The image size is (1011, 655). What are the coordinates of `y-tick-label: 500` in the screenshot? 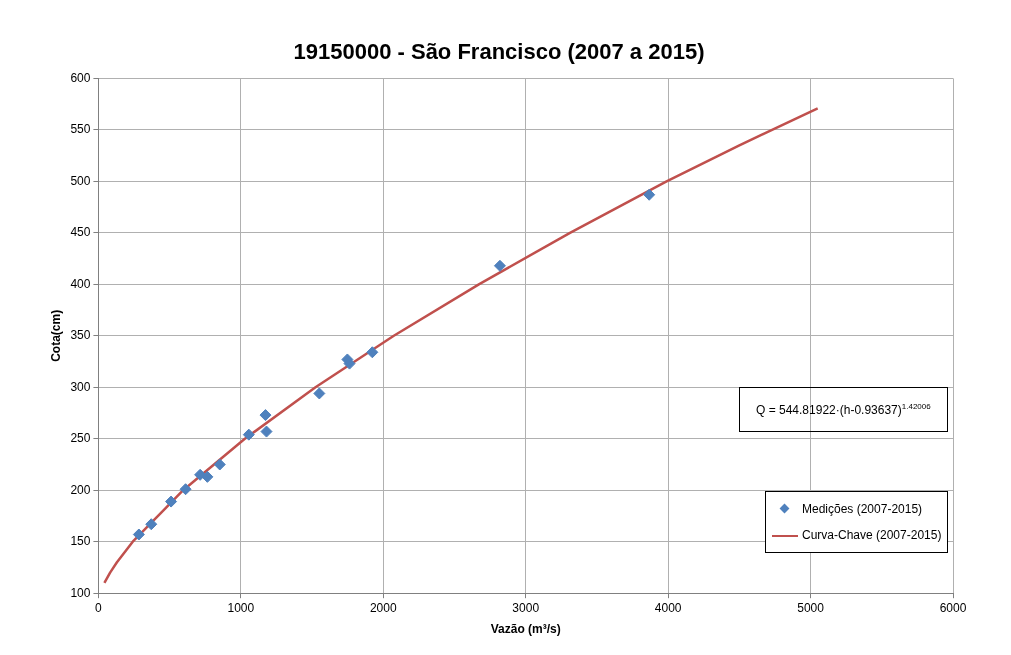 It's located at (80, 180).